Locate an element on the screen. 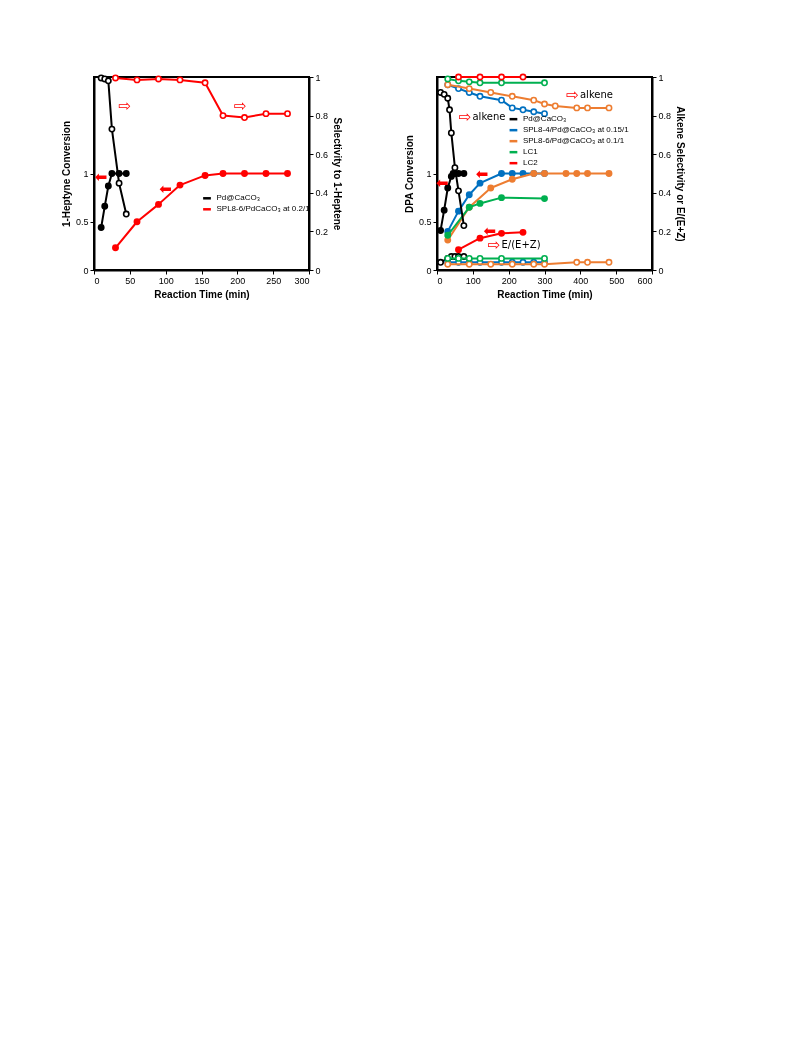 The height and width of the screenshot is (1057, 793). x-tick-label: 500 is located at coordinates (617, 280).